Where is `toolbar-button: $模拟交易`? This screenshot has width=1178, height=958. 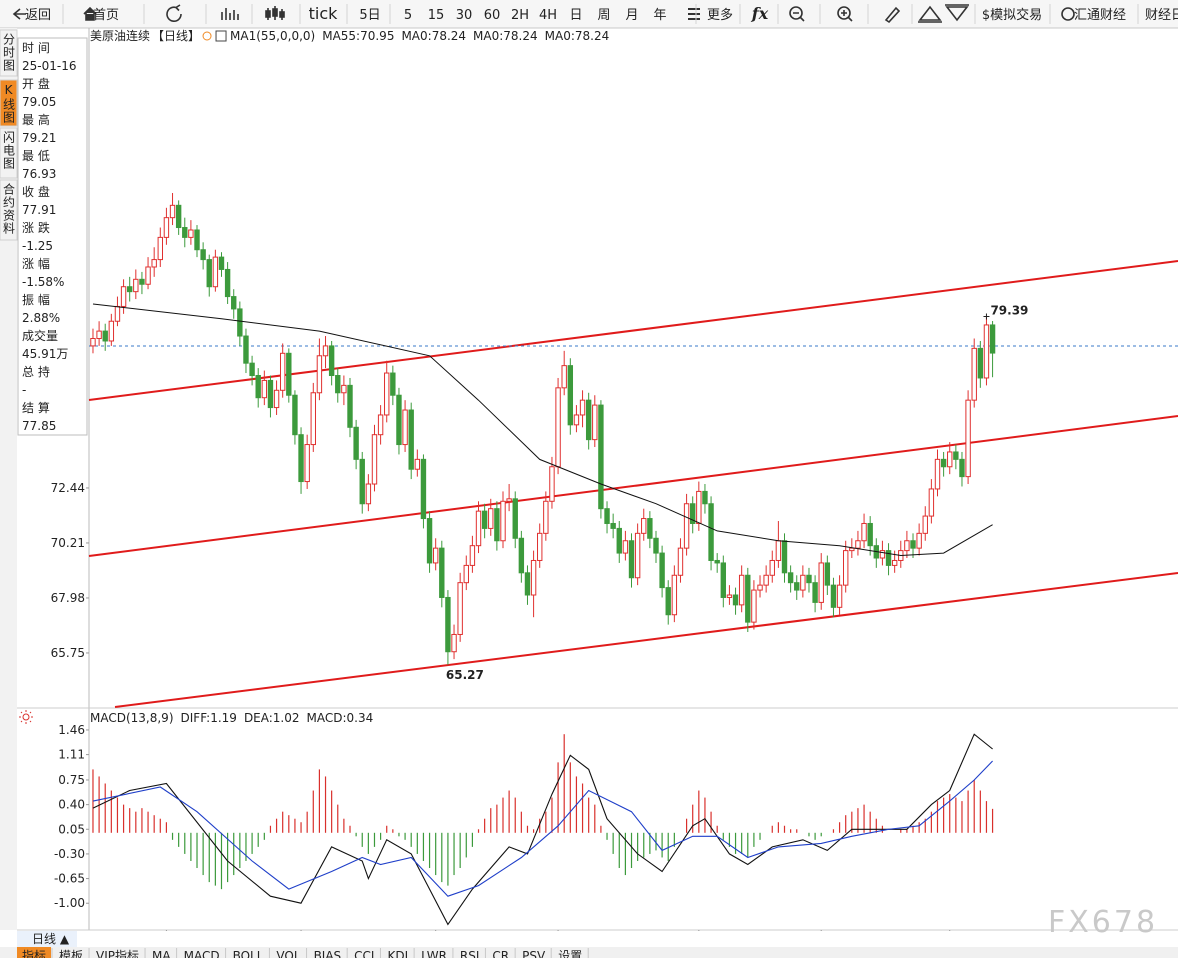 toolbar-button: $模拟交易 is located at coordinates (1012, 15).